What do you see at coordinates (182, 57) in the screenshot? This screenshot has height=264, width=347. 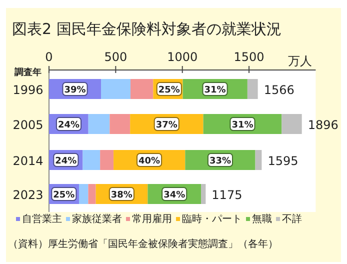 I see `x-tick-label: 1000` at bounding box center [182, 57].